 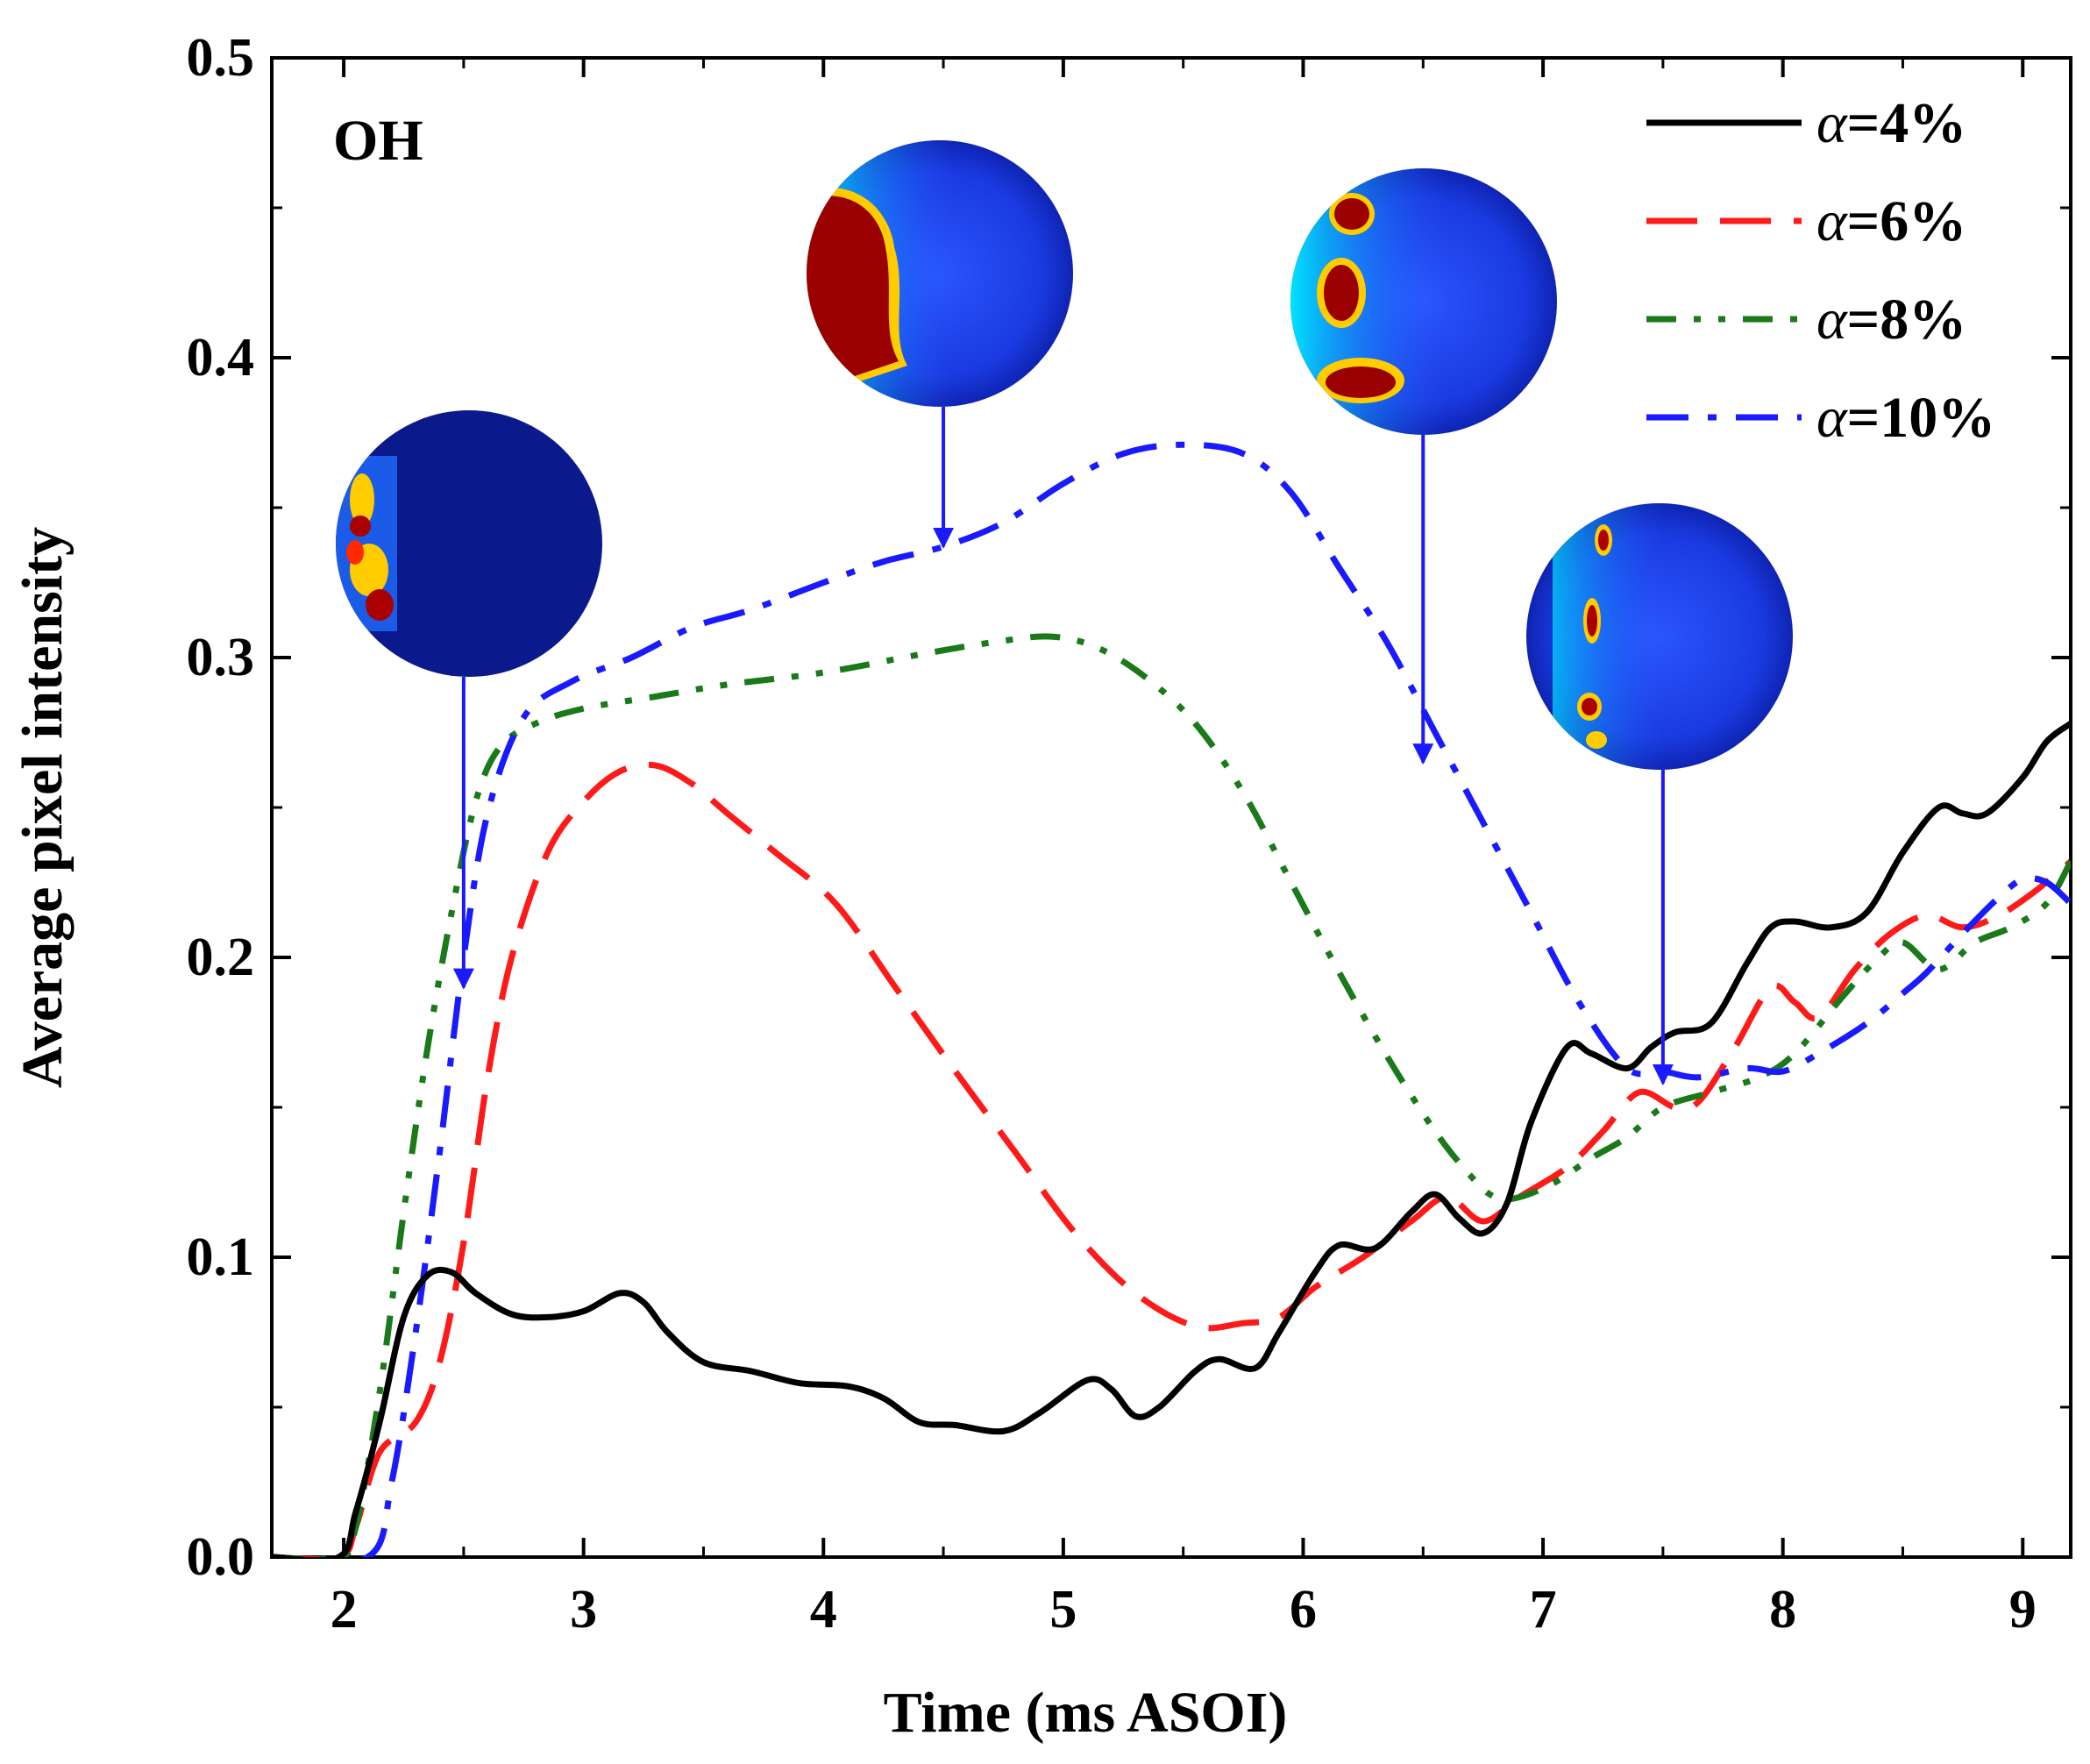 I want to click on legend-label: α=4%, so click(x=1891, y=123).